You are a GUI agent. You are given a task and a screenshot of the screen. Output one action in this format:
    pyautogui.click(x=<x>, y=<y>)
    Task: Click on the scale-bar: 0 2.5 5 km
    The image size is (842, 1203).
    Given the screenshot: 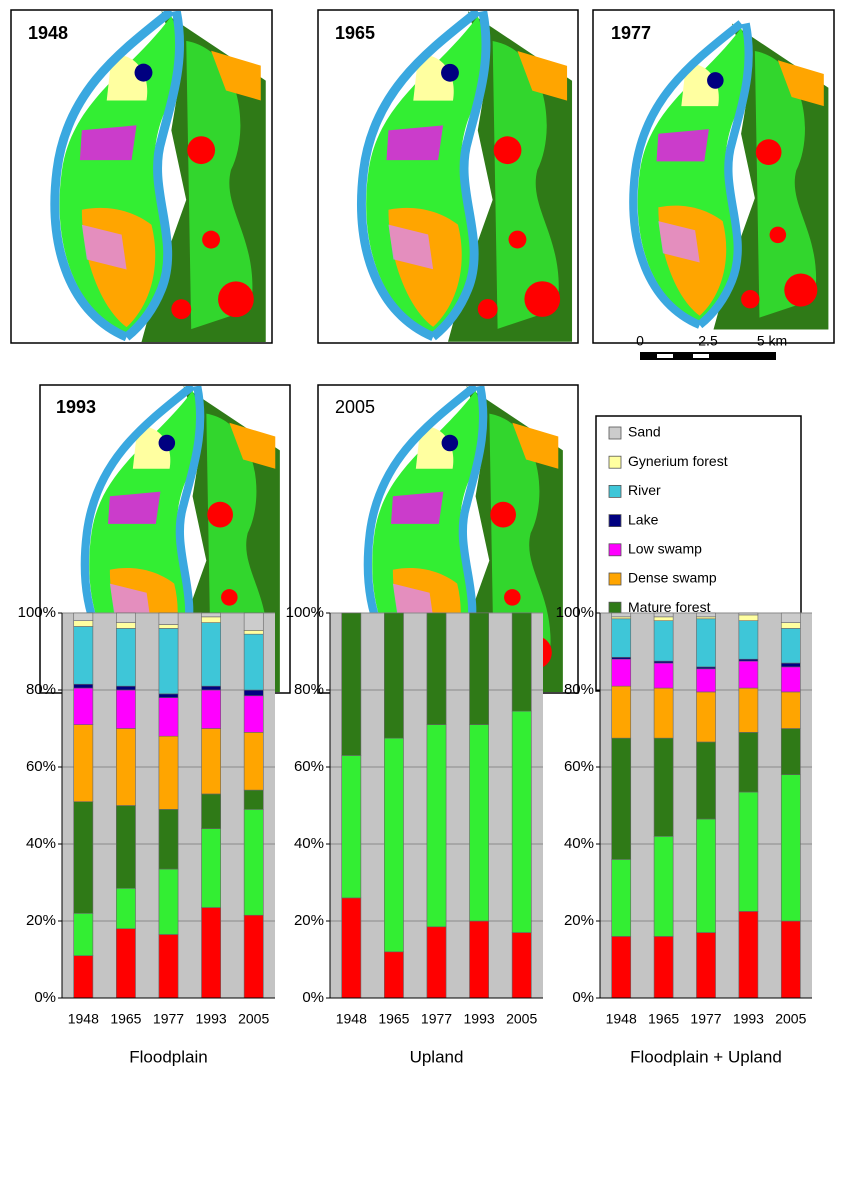 What is the action you would take?
    pyautogui.click(x=711, y=346)
    